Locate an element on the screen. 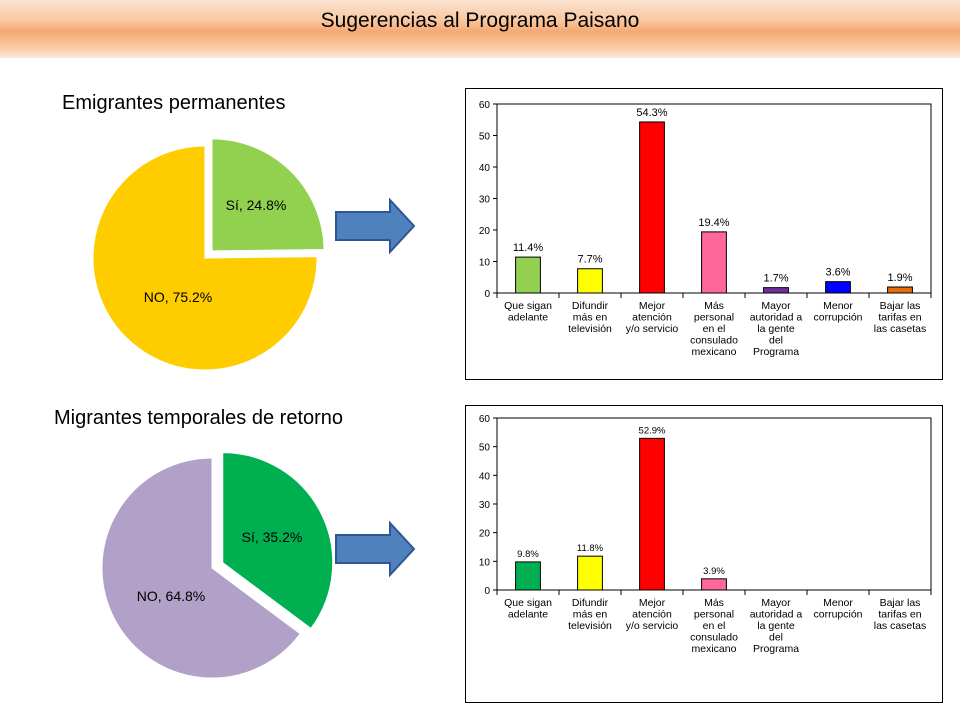 The height and width of the screenshot is (720, 960). section-title-temporary: Migrantes temporales de retorno is located at coordinates (199, 418).